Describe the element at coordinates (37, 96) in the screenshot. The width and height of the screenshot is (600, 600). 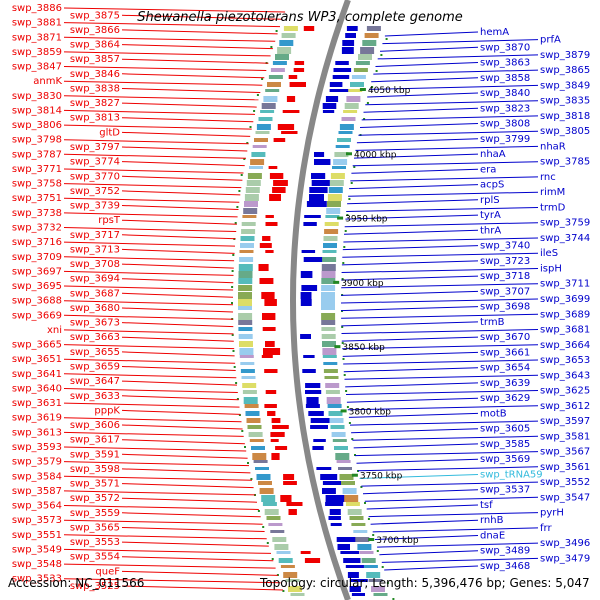
I see `gene-label-left: swp_3830` at that location.